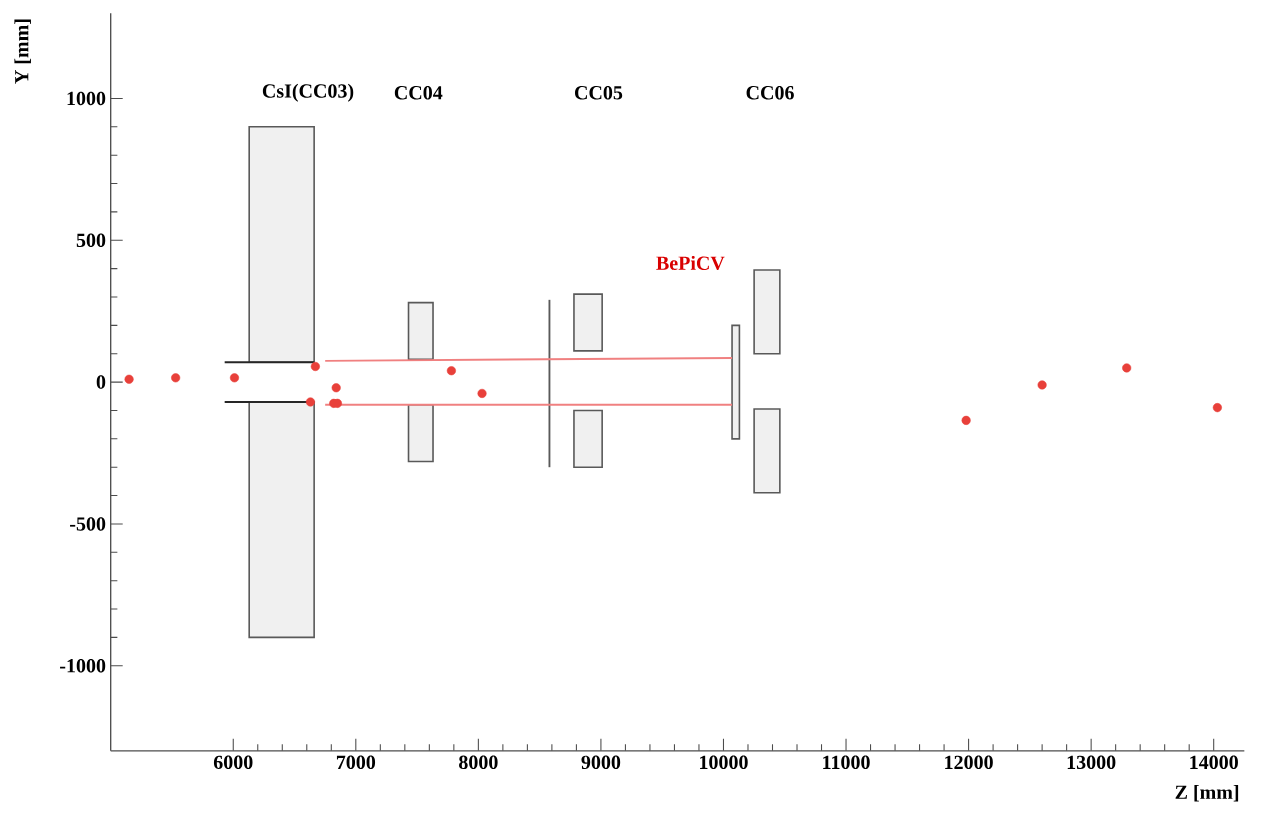 Image resolution: width=1263 pixels, height=818 pixels. Describe the element at coordinates (91, 240) in the screenshot. I see `y-tick-label: 500` at that location.